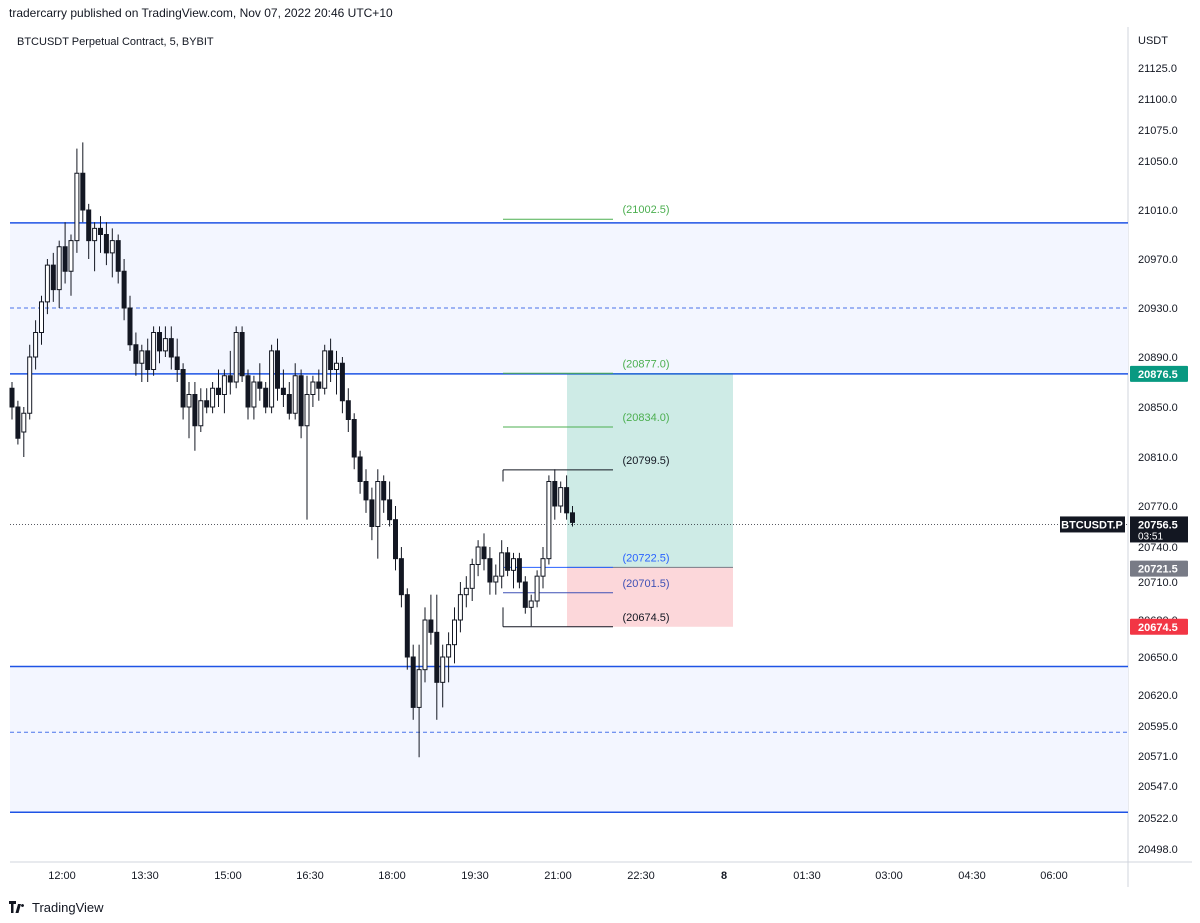  What do you see at coordinates (645, 558) in the screenshot?
I see `level-label-4: (20722.5)` at bounding box center [645, 558].